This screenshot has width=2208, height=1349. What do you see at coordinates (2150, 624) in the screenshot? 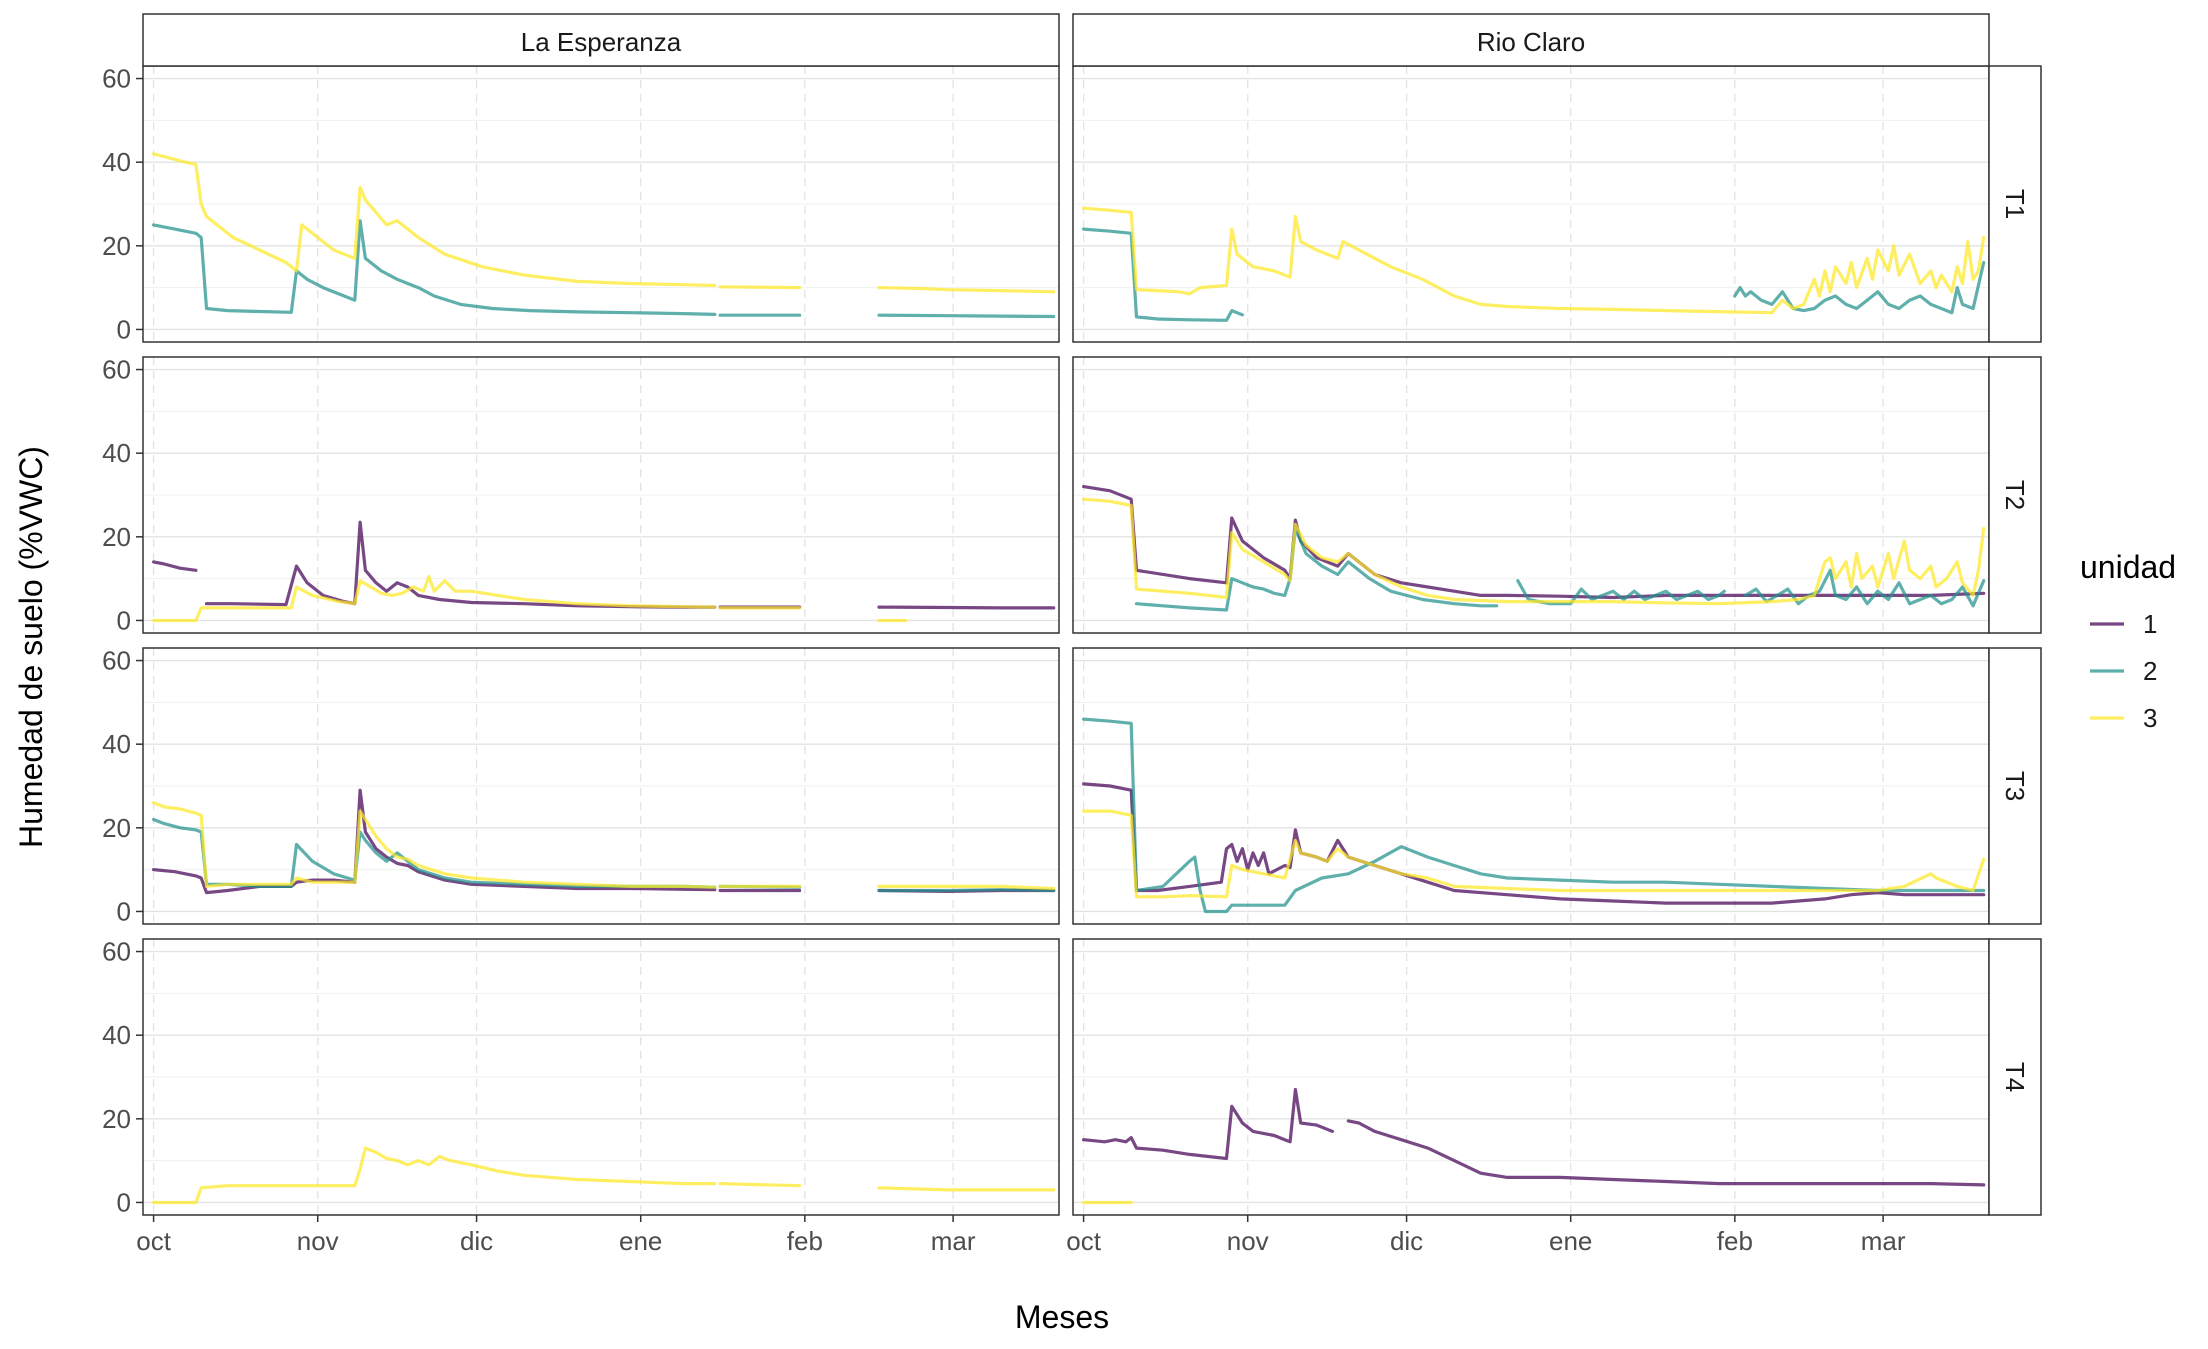
I see `legend-label: 1` at bounding box center [2150, 624].